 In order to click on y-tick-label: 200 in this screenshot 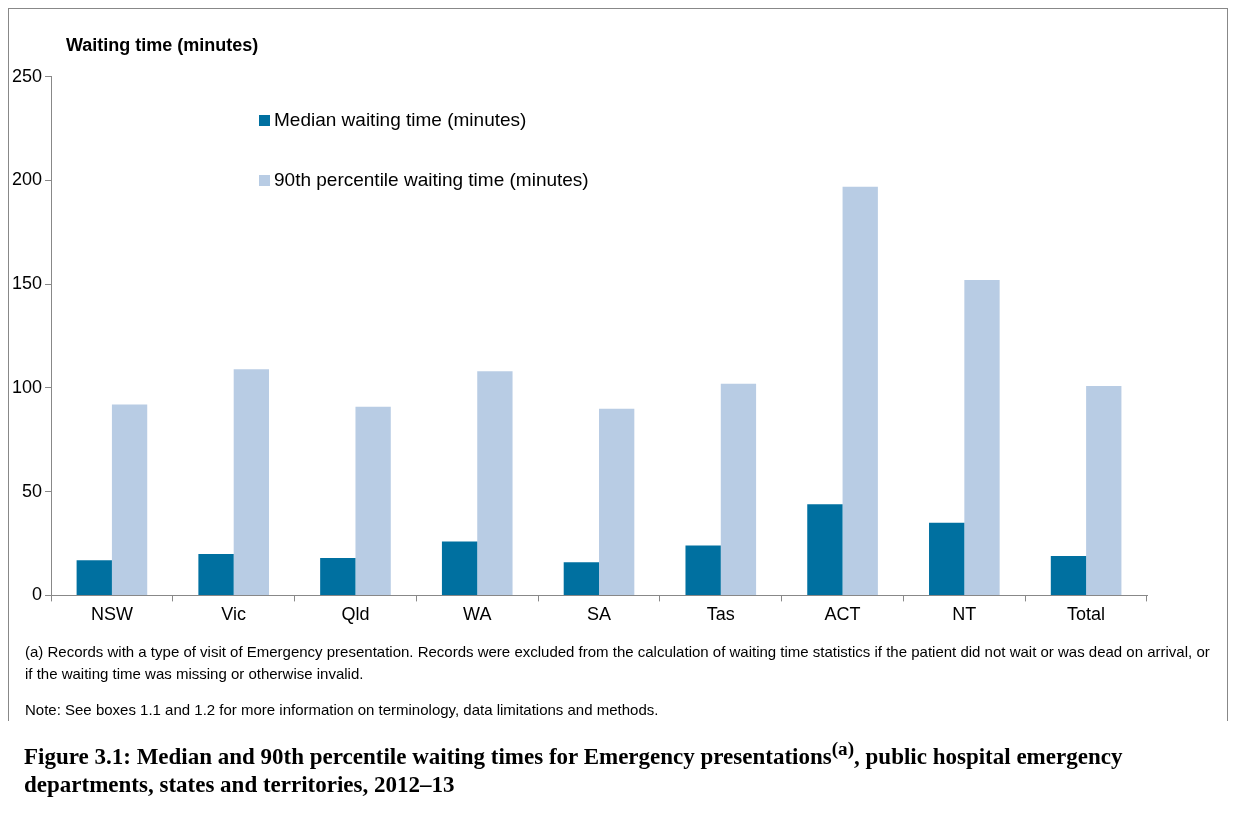, I will do `click(27, 179)`.